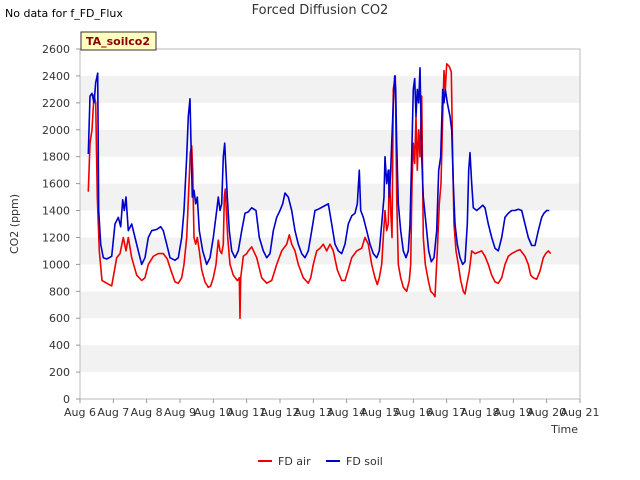 This screenshot has width=640, height=480. I want to click on badge: TA_soilco2, so click(118, 41).